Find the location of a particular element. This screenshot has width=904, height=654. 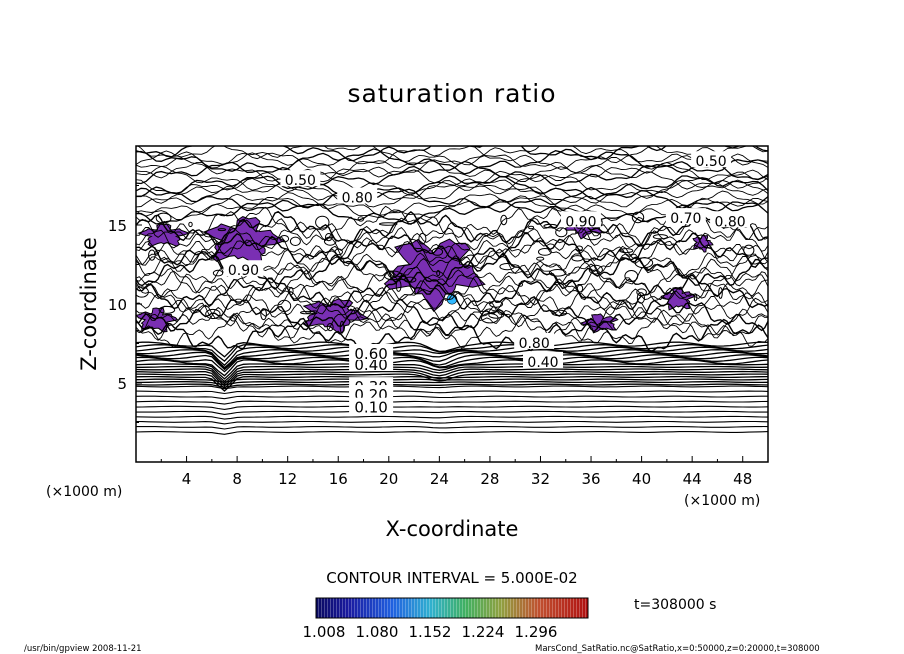

x-tick-label: 36 is located at coordinates (590, 479).